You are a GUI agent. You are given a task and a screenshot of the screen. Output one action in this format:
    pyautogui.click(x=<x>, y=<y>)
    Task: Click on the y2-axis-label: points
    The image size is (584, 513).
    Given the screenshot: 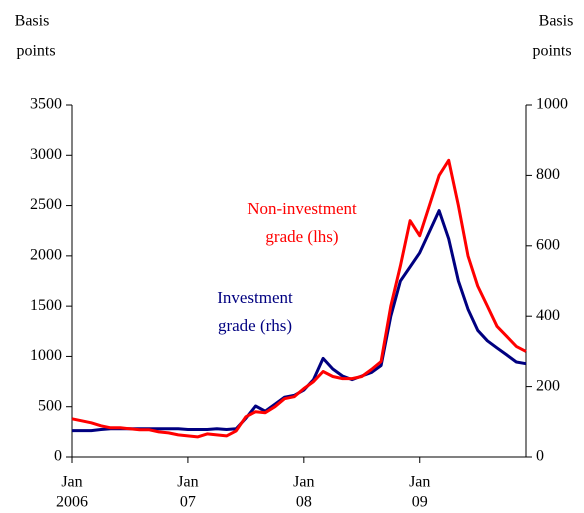 What is the action you would take?
    pyautogui.click(x=551, y=51)
    